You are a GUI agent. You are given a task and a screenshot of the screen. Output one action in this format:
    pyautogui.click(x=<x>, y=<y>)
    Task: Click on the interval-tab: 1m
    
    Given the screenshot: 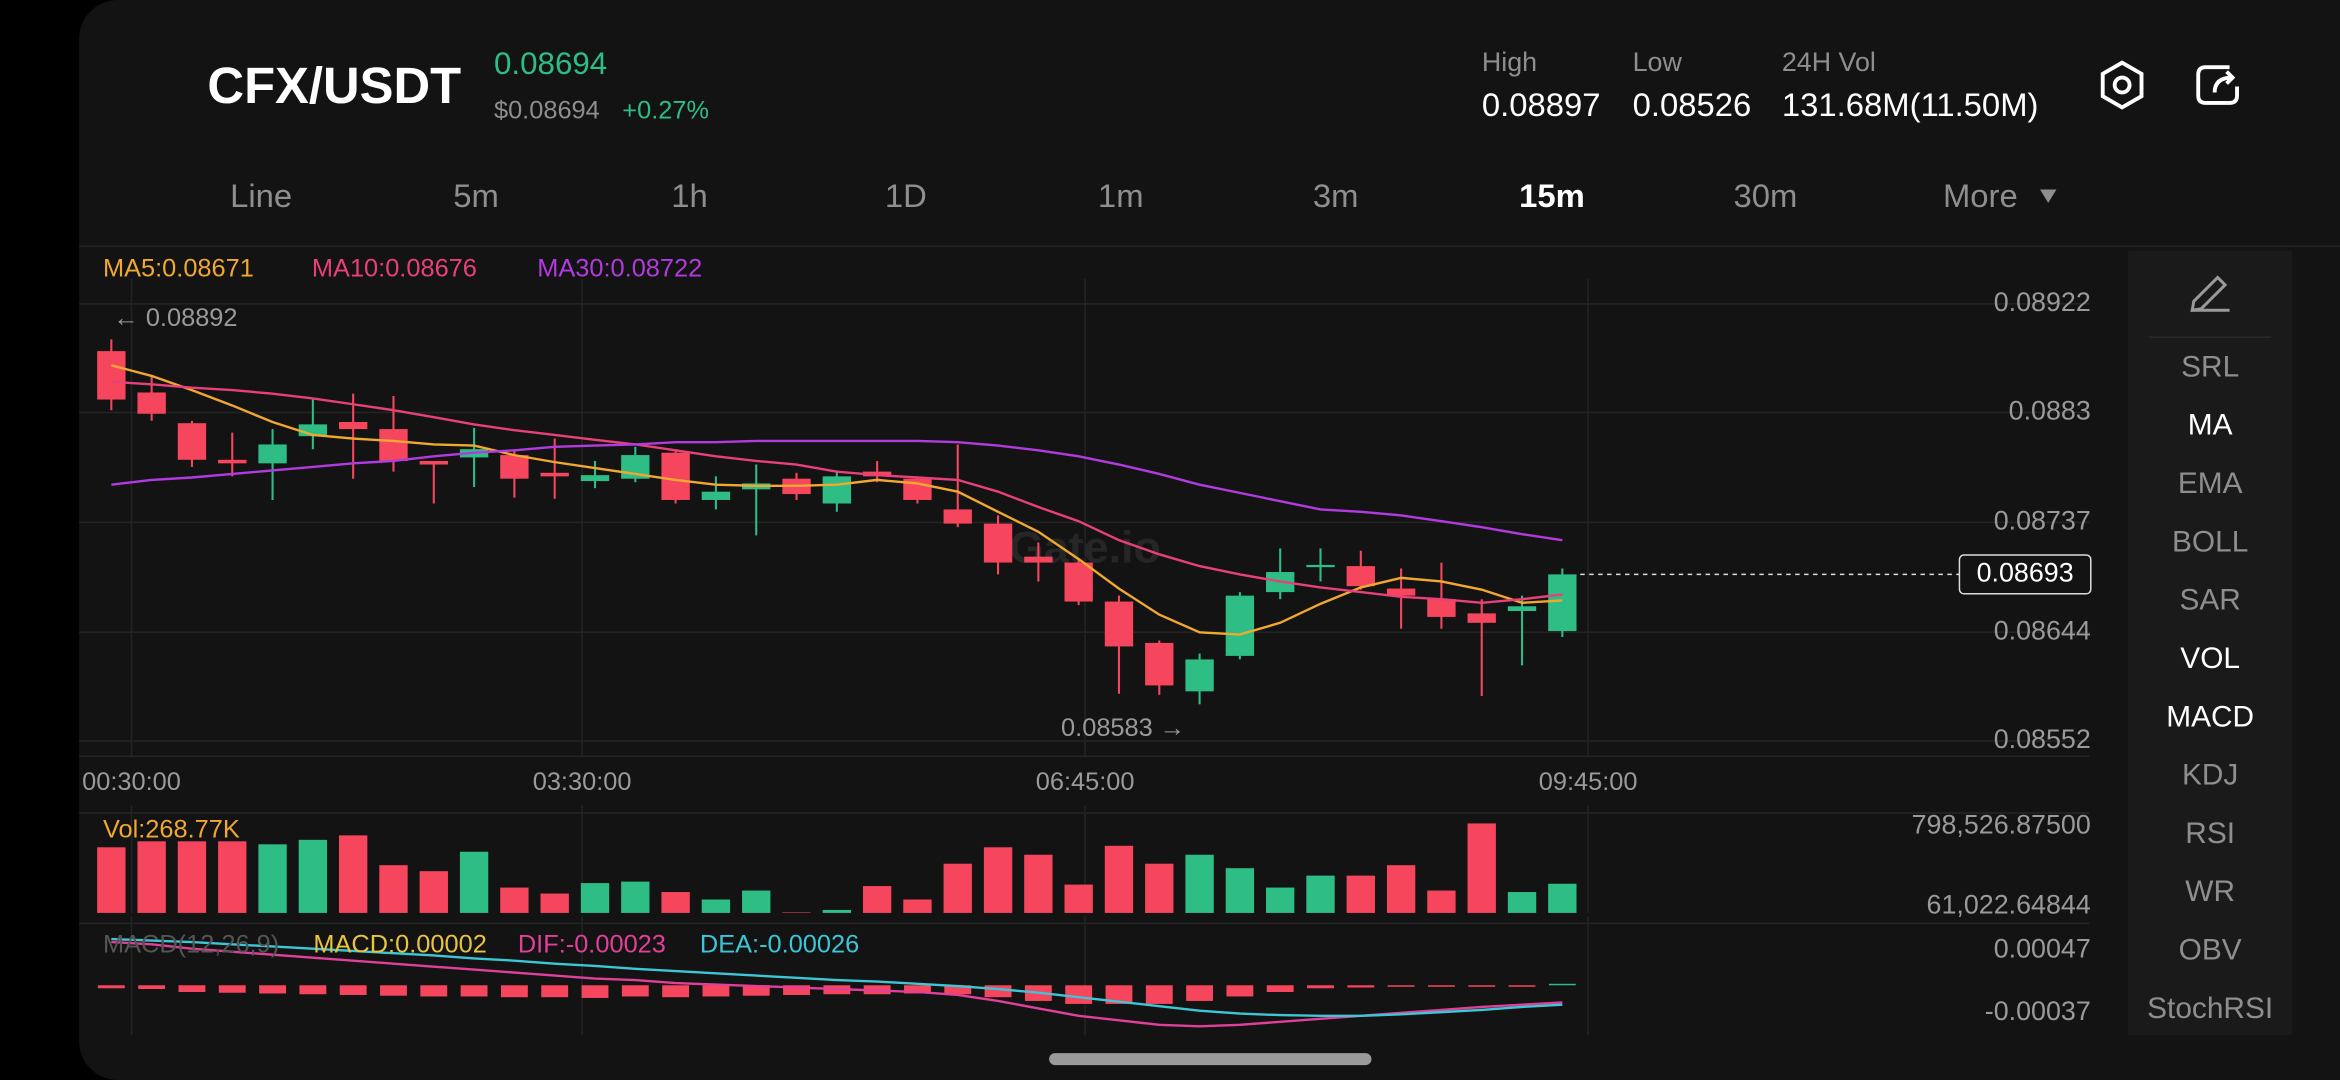 What is the action you would take?
    pyautogui.click(x=1121, y=195)
    